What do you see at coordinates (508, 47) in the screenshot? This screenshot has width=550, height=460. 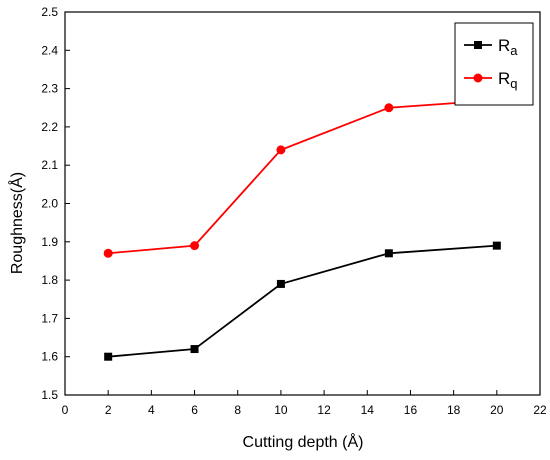 I see `legend-label-Ra: Ra` at bounding box center [508, 47].